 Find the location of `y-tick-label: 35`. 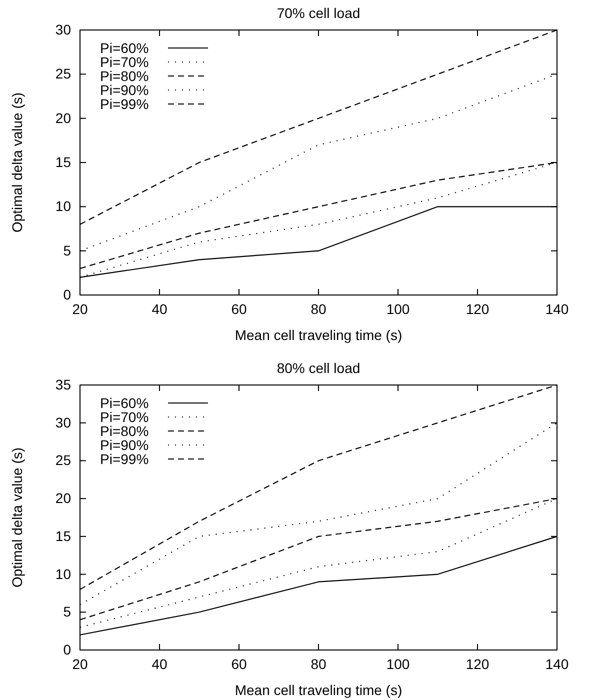

y-tick-label: 35 is located at coordinates (63, 384).